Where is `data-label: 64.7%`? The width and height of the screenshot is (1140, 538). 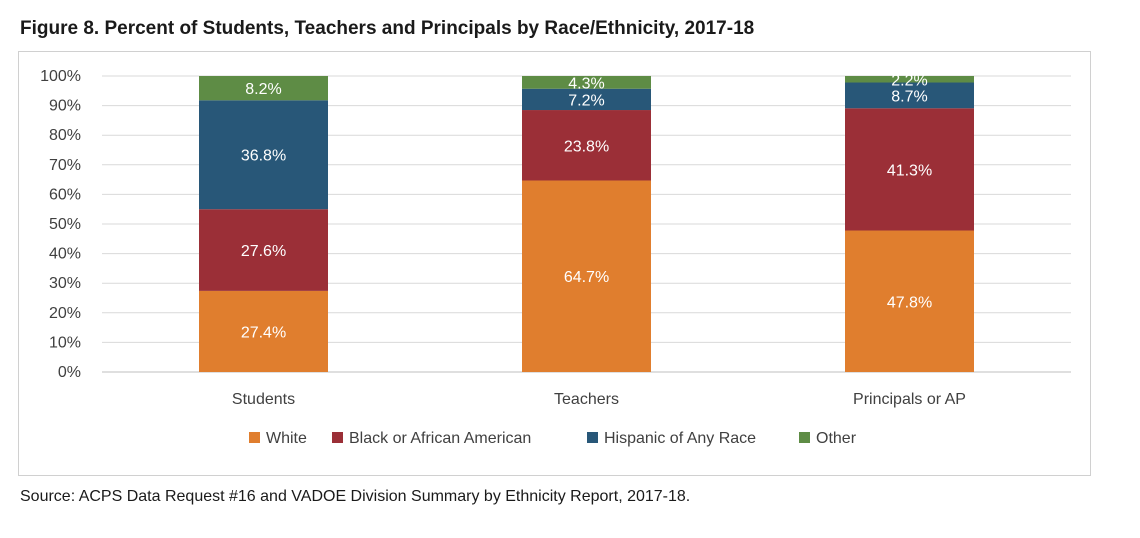
data-label: 64.7% is located at coordinates (586, 277).